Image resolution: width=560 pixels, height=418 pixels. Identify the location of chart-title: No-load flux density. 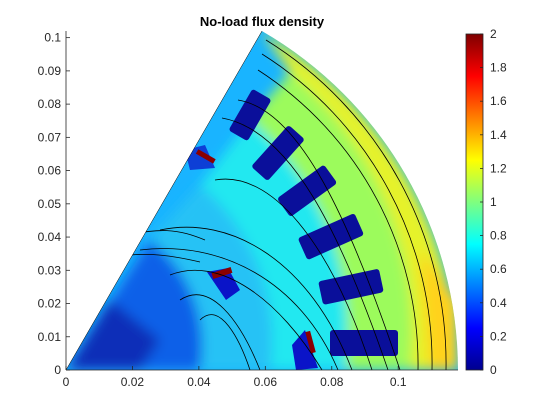
(262, 21).